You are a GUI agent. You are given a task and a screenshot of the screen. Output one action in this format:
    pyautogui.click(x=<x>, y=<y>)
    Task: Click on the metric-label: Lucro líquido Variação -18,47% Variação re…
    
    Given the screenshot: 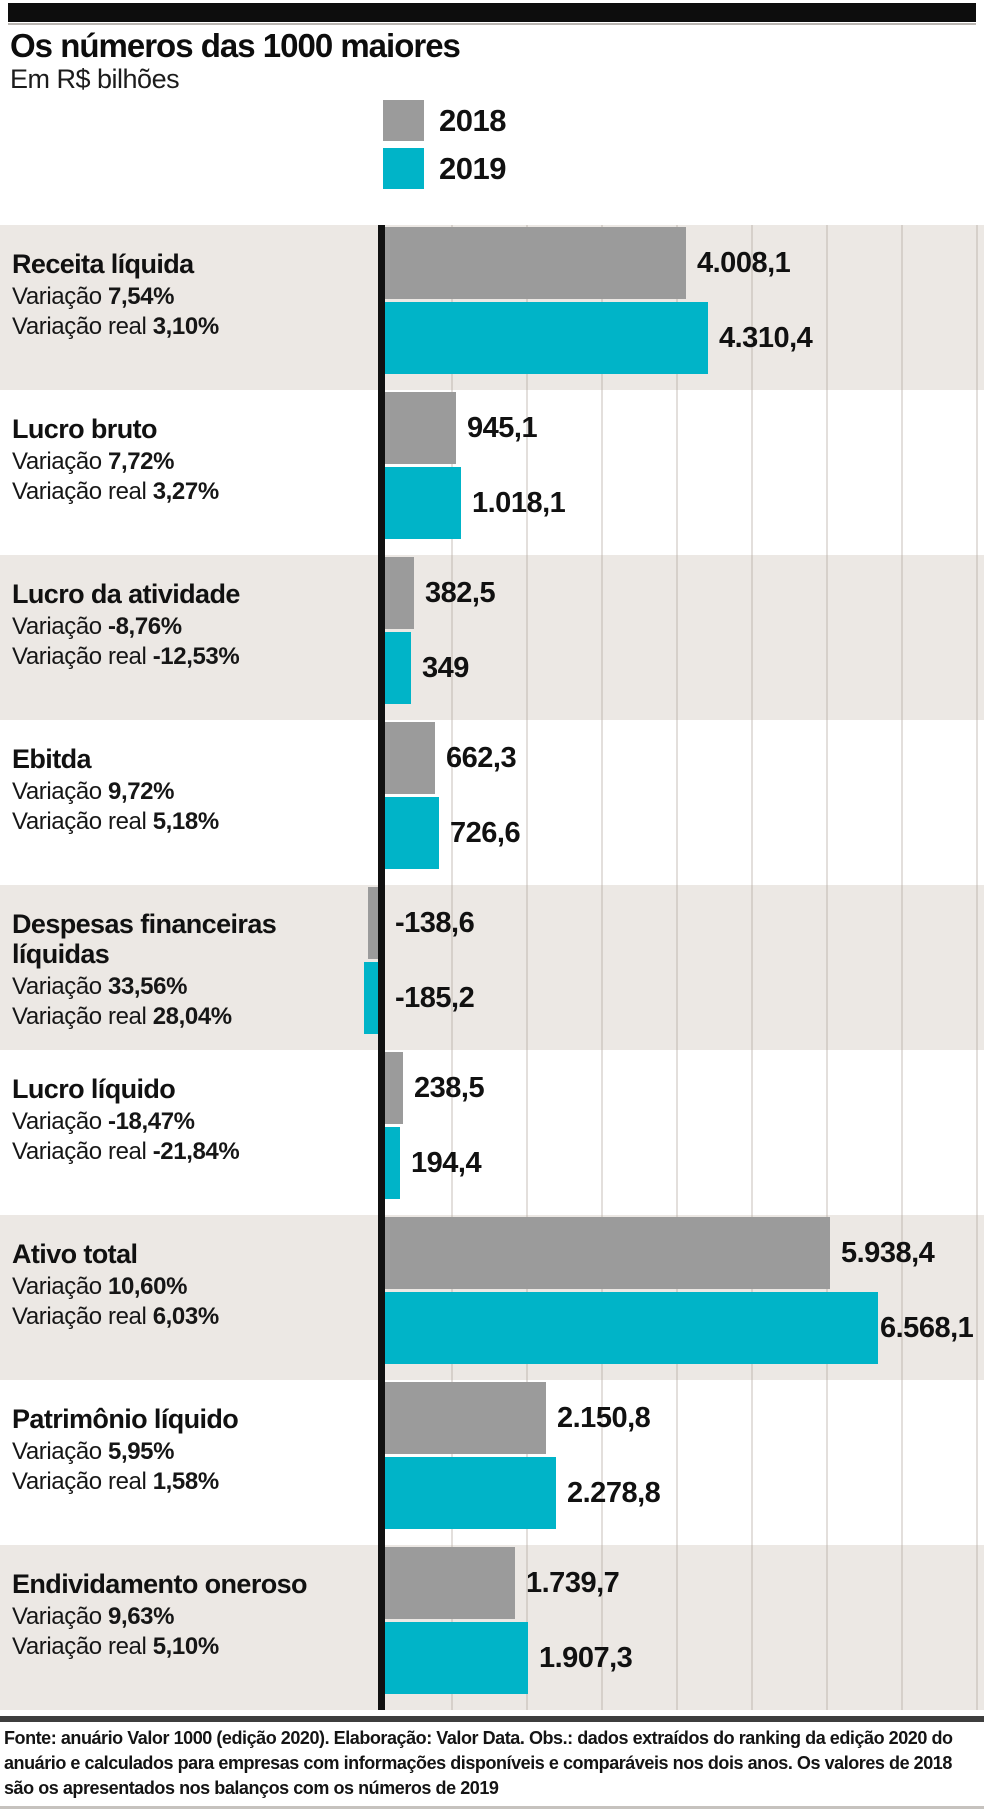 What is the action you would take?
    pyautogui.click(x=177, y=1120)
    